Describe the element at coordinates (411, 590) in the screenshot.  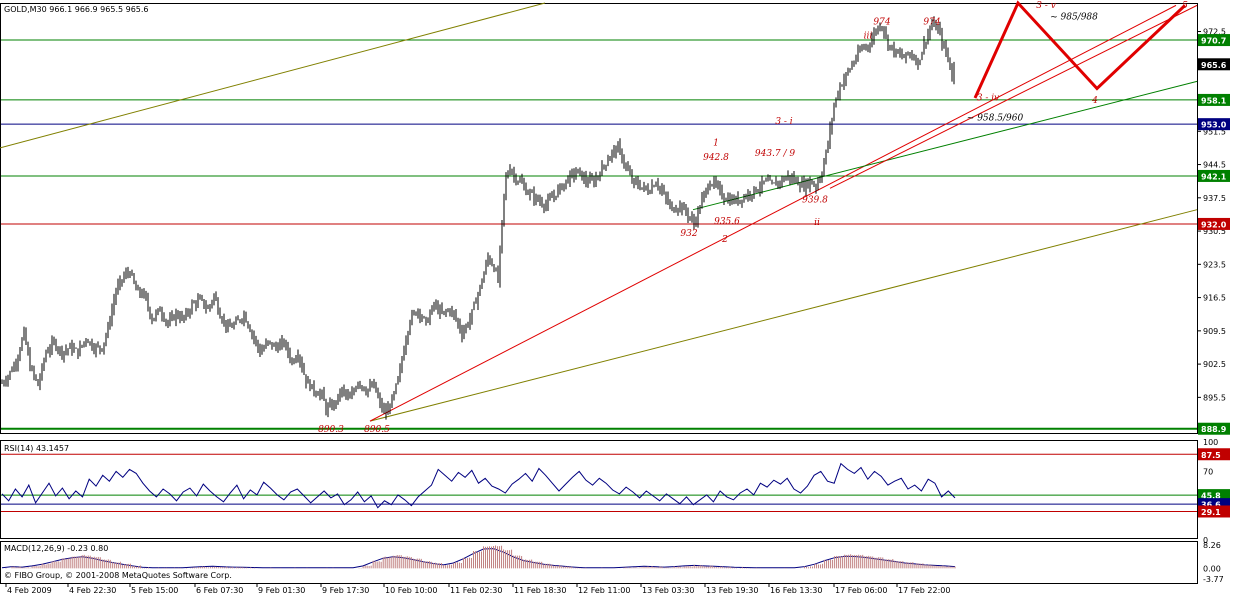
I see `x-tick-label: 10 Feb 10:00` at that location.